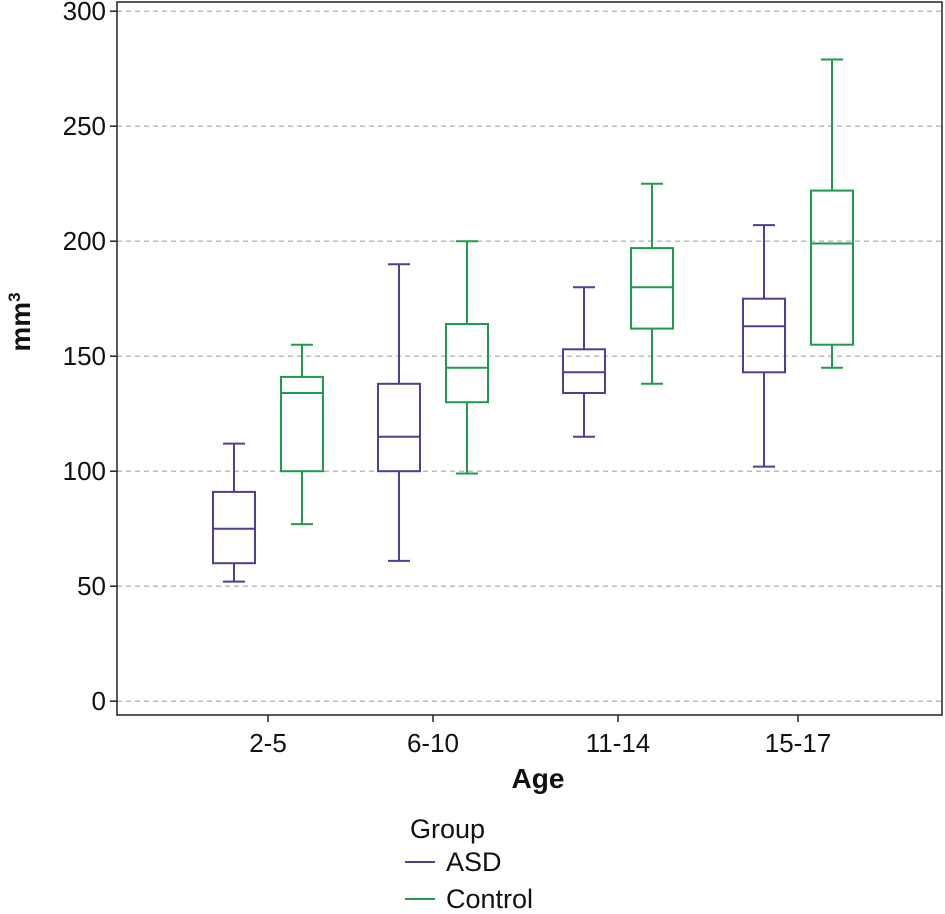  I want to click on legend-label-control: Control, so click(489, 899).